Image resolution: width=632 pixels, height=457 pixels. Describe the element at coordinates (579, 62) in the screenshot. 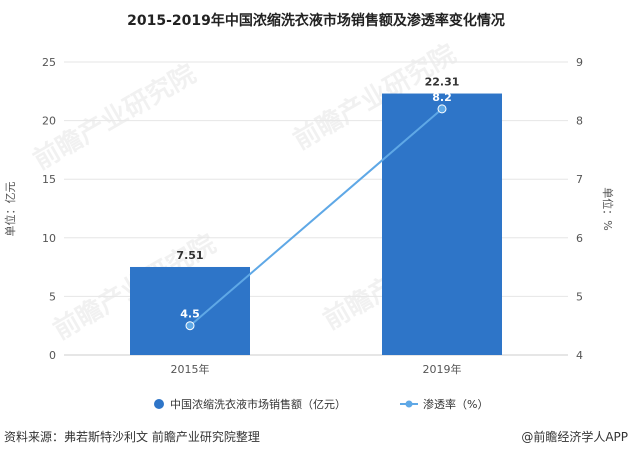

I see `right-tick-label: 9` at that location.